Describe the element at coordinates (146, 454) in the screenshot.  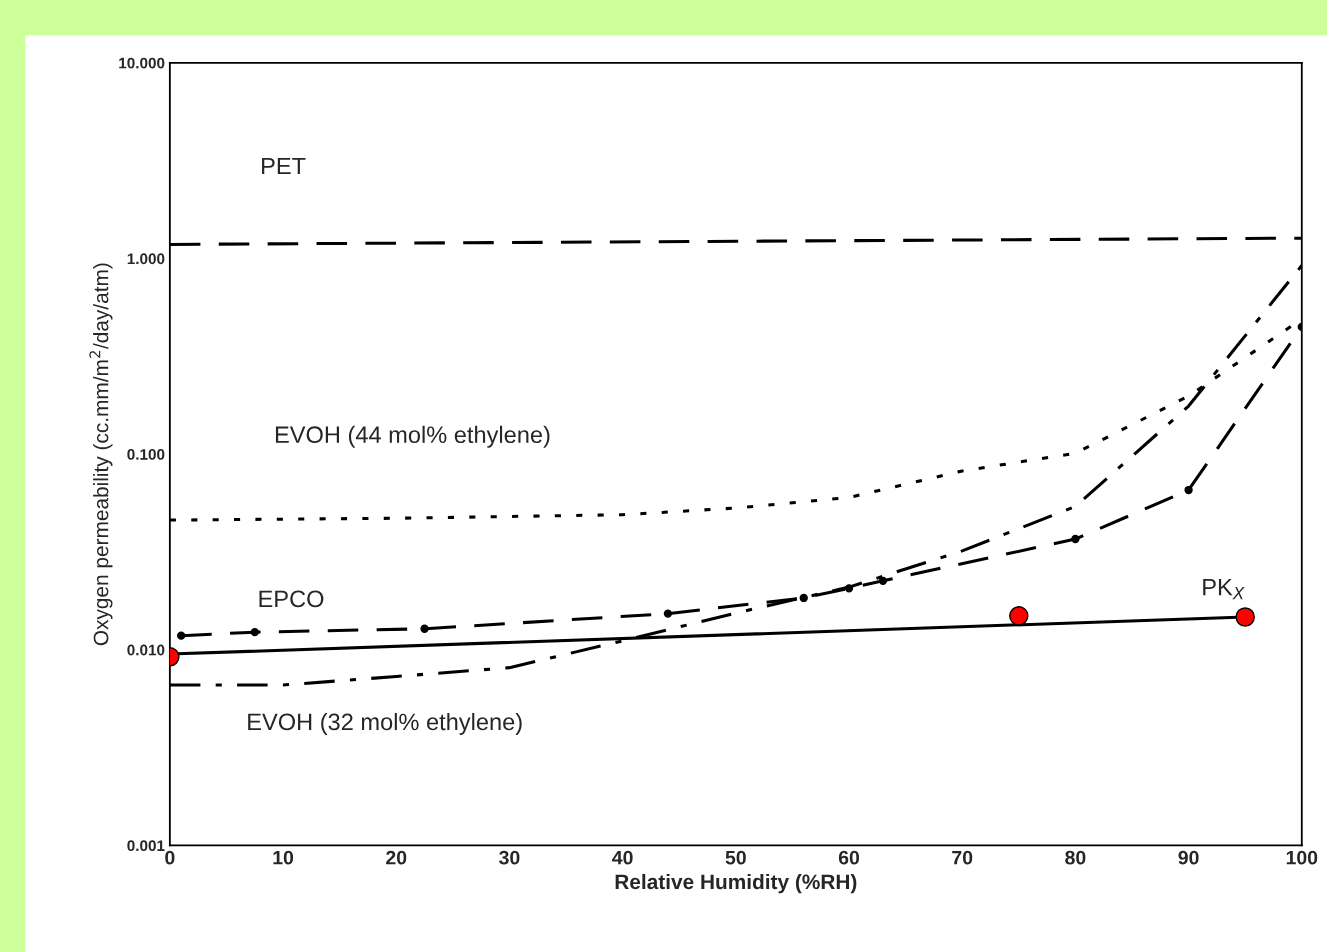
I see `y-tick-label: 0.100` at that location.